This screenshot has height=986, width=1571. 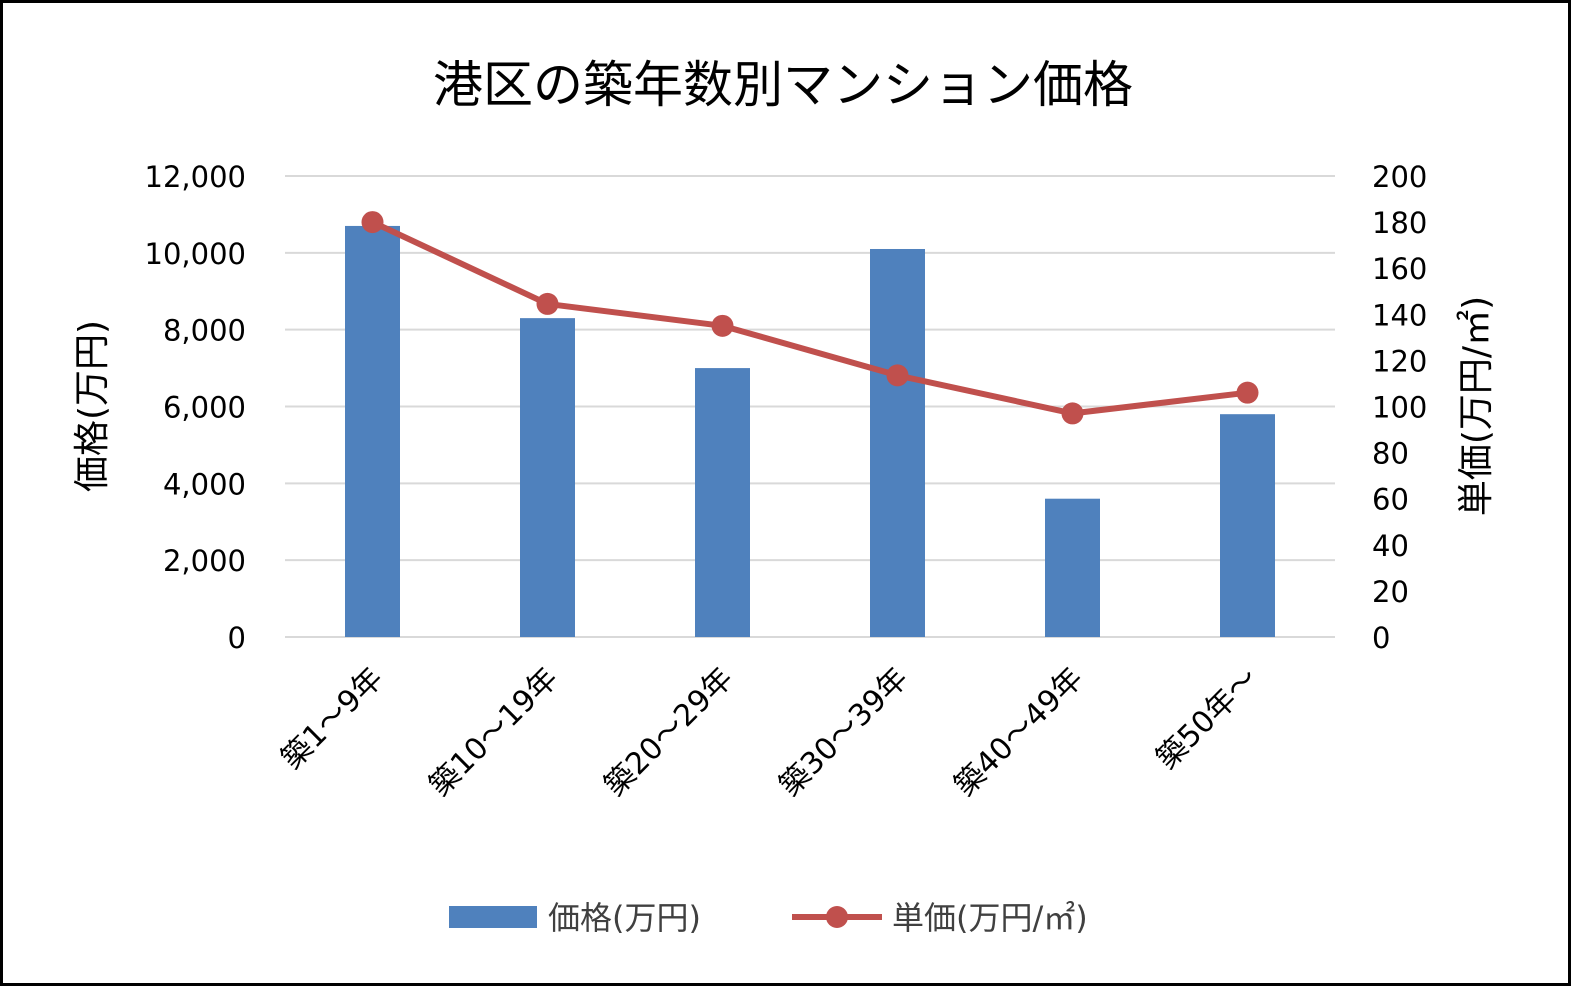 What do you see at coordinates (1399, 269) in the screenshot?
I see `right-tick-label: 160` at bounding box center [1399, 269].